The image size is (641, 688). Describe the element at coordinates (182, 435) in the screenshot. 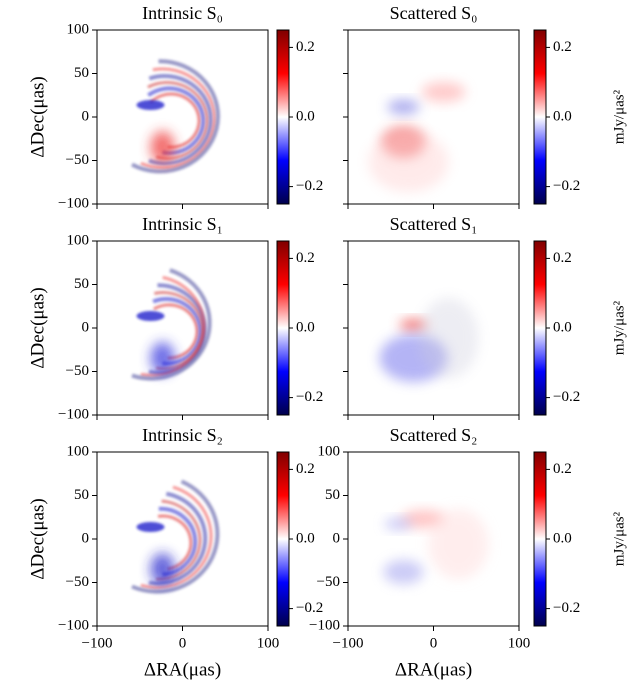

I see `panel-title: Intrinsic S₂` at that location.